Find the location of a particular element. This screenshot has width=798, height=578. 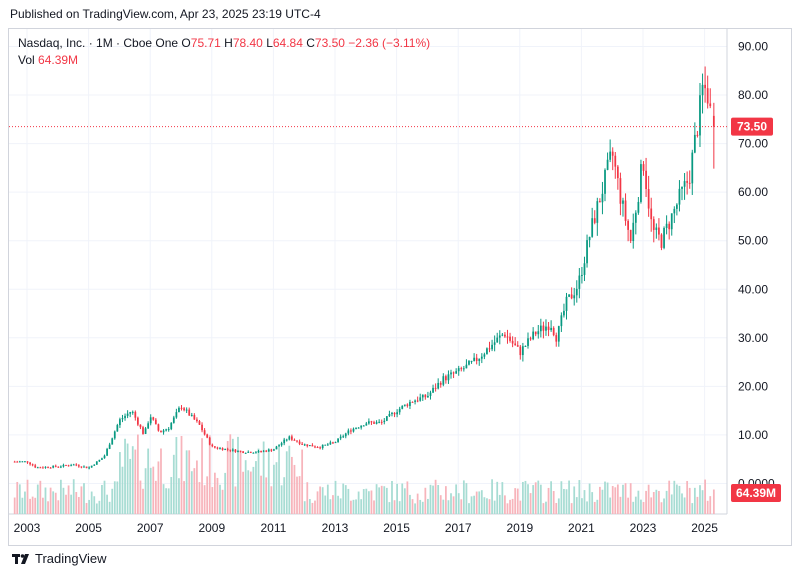

volume-value: 64.39M is located at coordinates (58, 60).